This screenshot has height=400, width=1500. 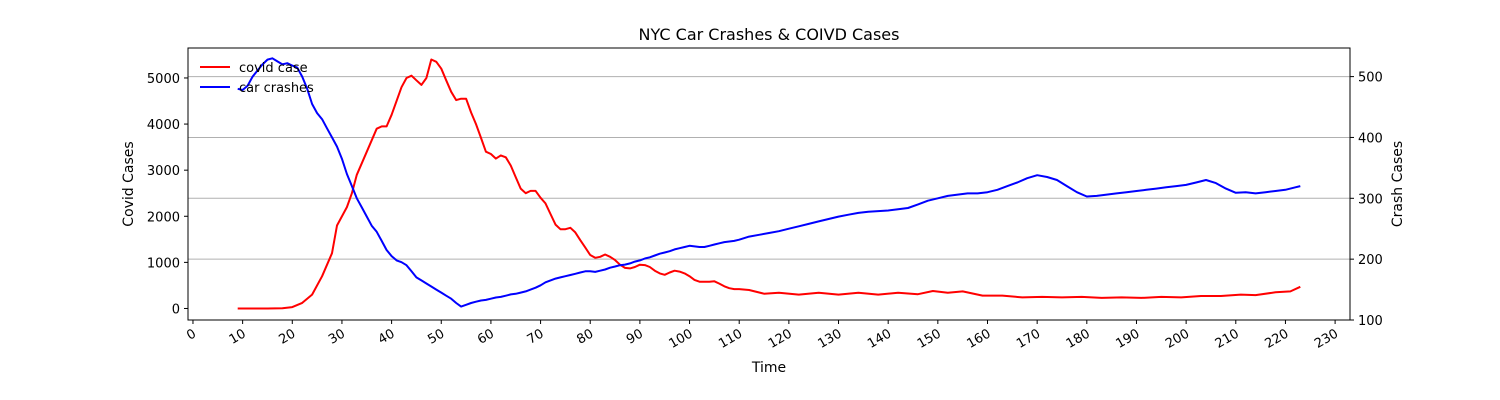 What do you see at coordinates (1326, 338) in the screenshot?
I see `x-tick-label: 230` at bounding box center [1326, 338].